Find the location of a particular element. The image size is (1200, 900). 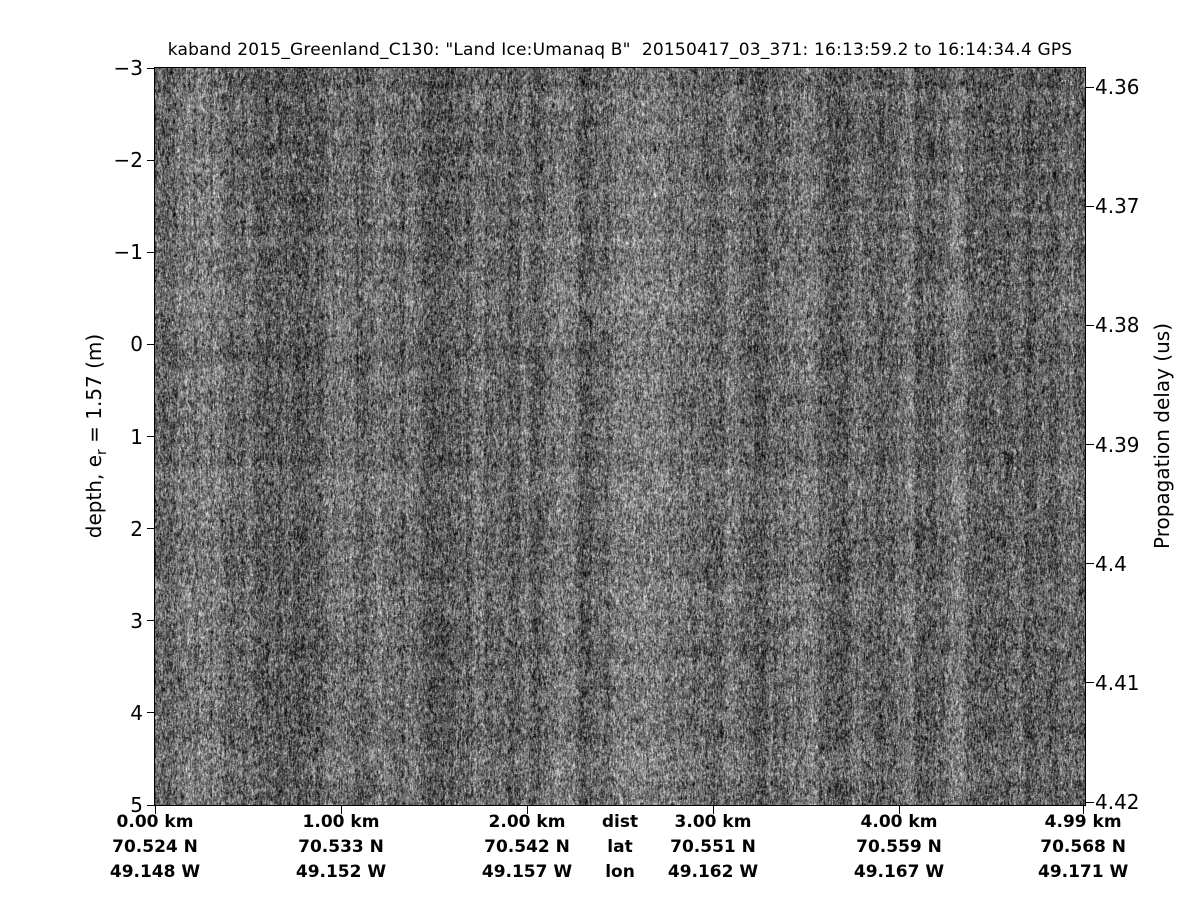

x-axis-dist-label: 3.00 km is located at coordinates (713, 822).